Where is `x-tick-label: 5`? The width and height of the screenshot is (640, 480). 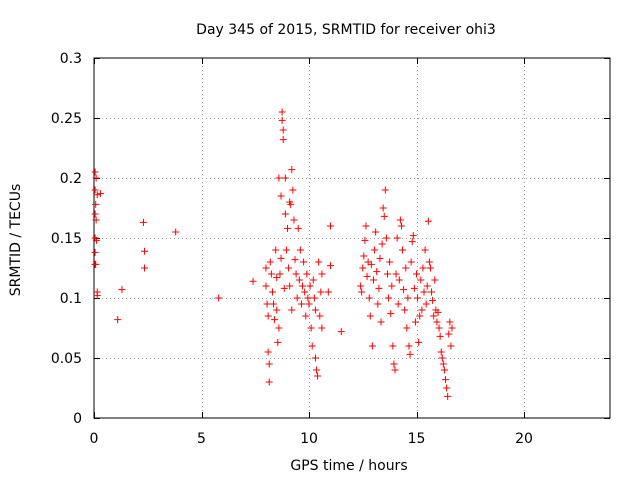 x-tick-label: 5 is located at coordinates (201, 439).